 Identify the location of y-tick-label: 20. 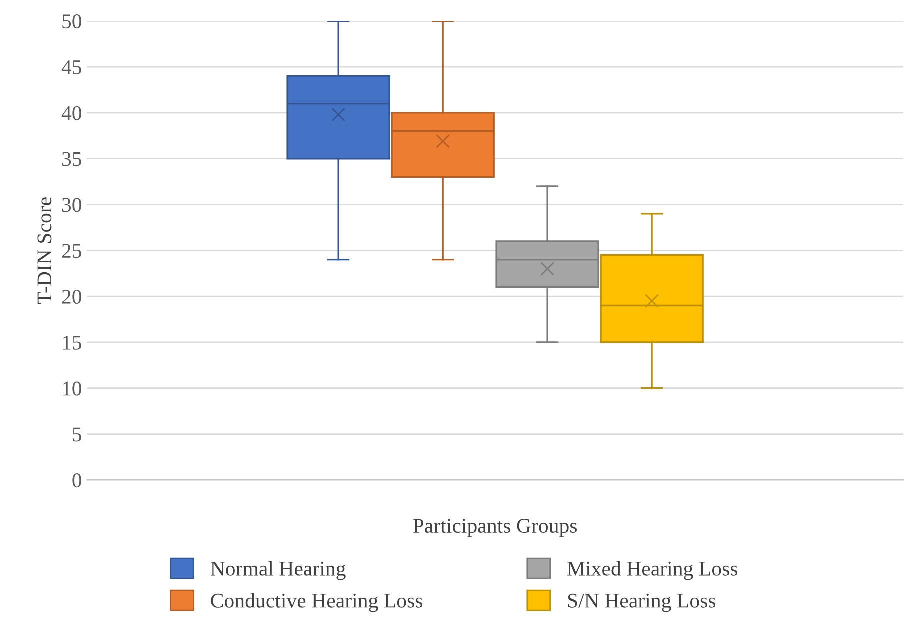
(72, 297).